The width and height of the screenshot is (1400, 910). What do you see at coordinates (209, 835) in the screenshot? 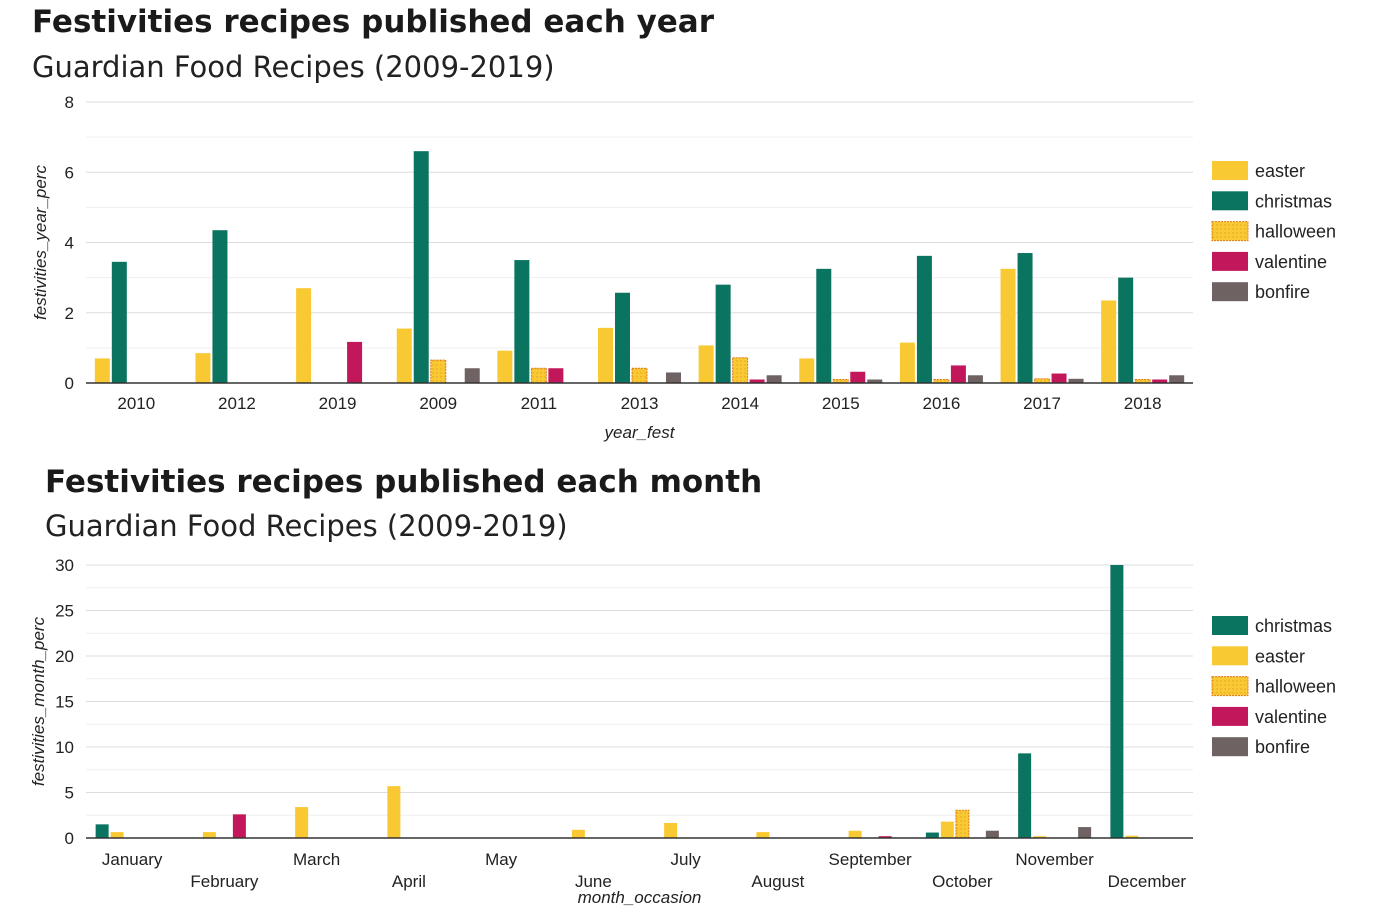
I see `bar-easter-february` at bounding box center [209, 835].